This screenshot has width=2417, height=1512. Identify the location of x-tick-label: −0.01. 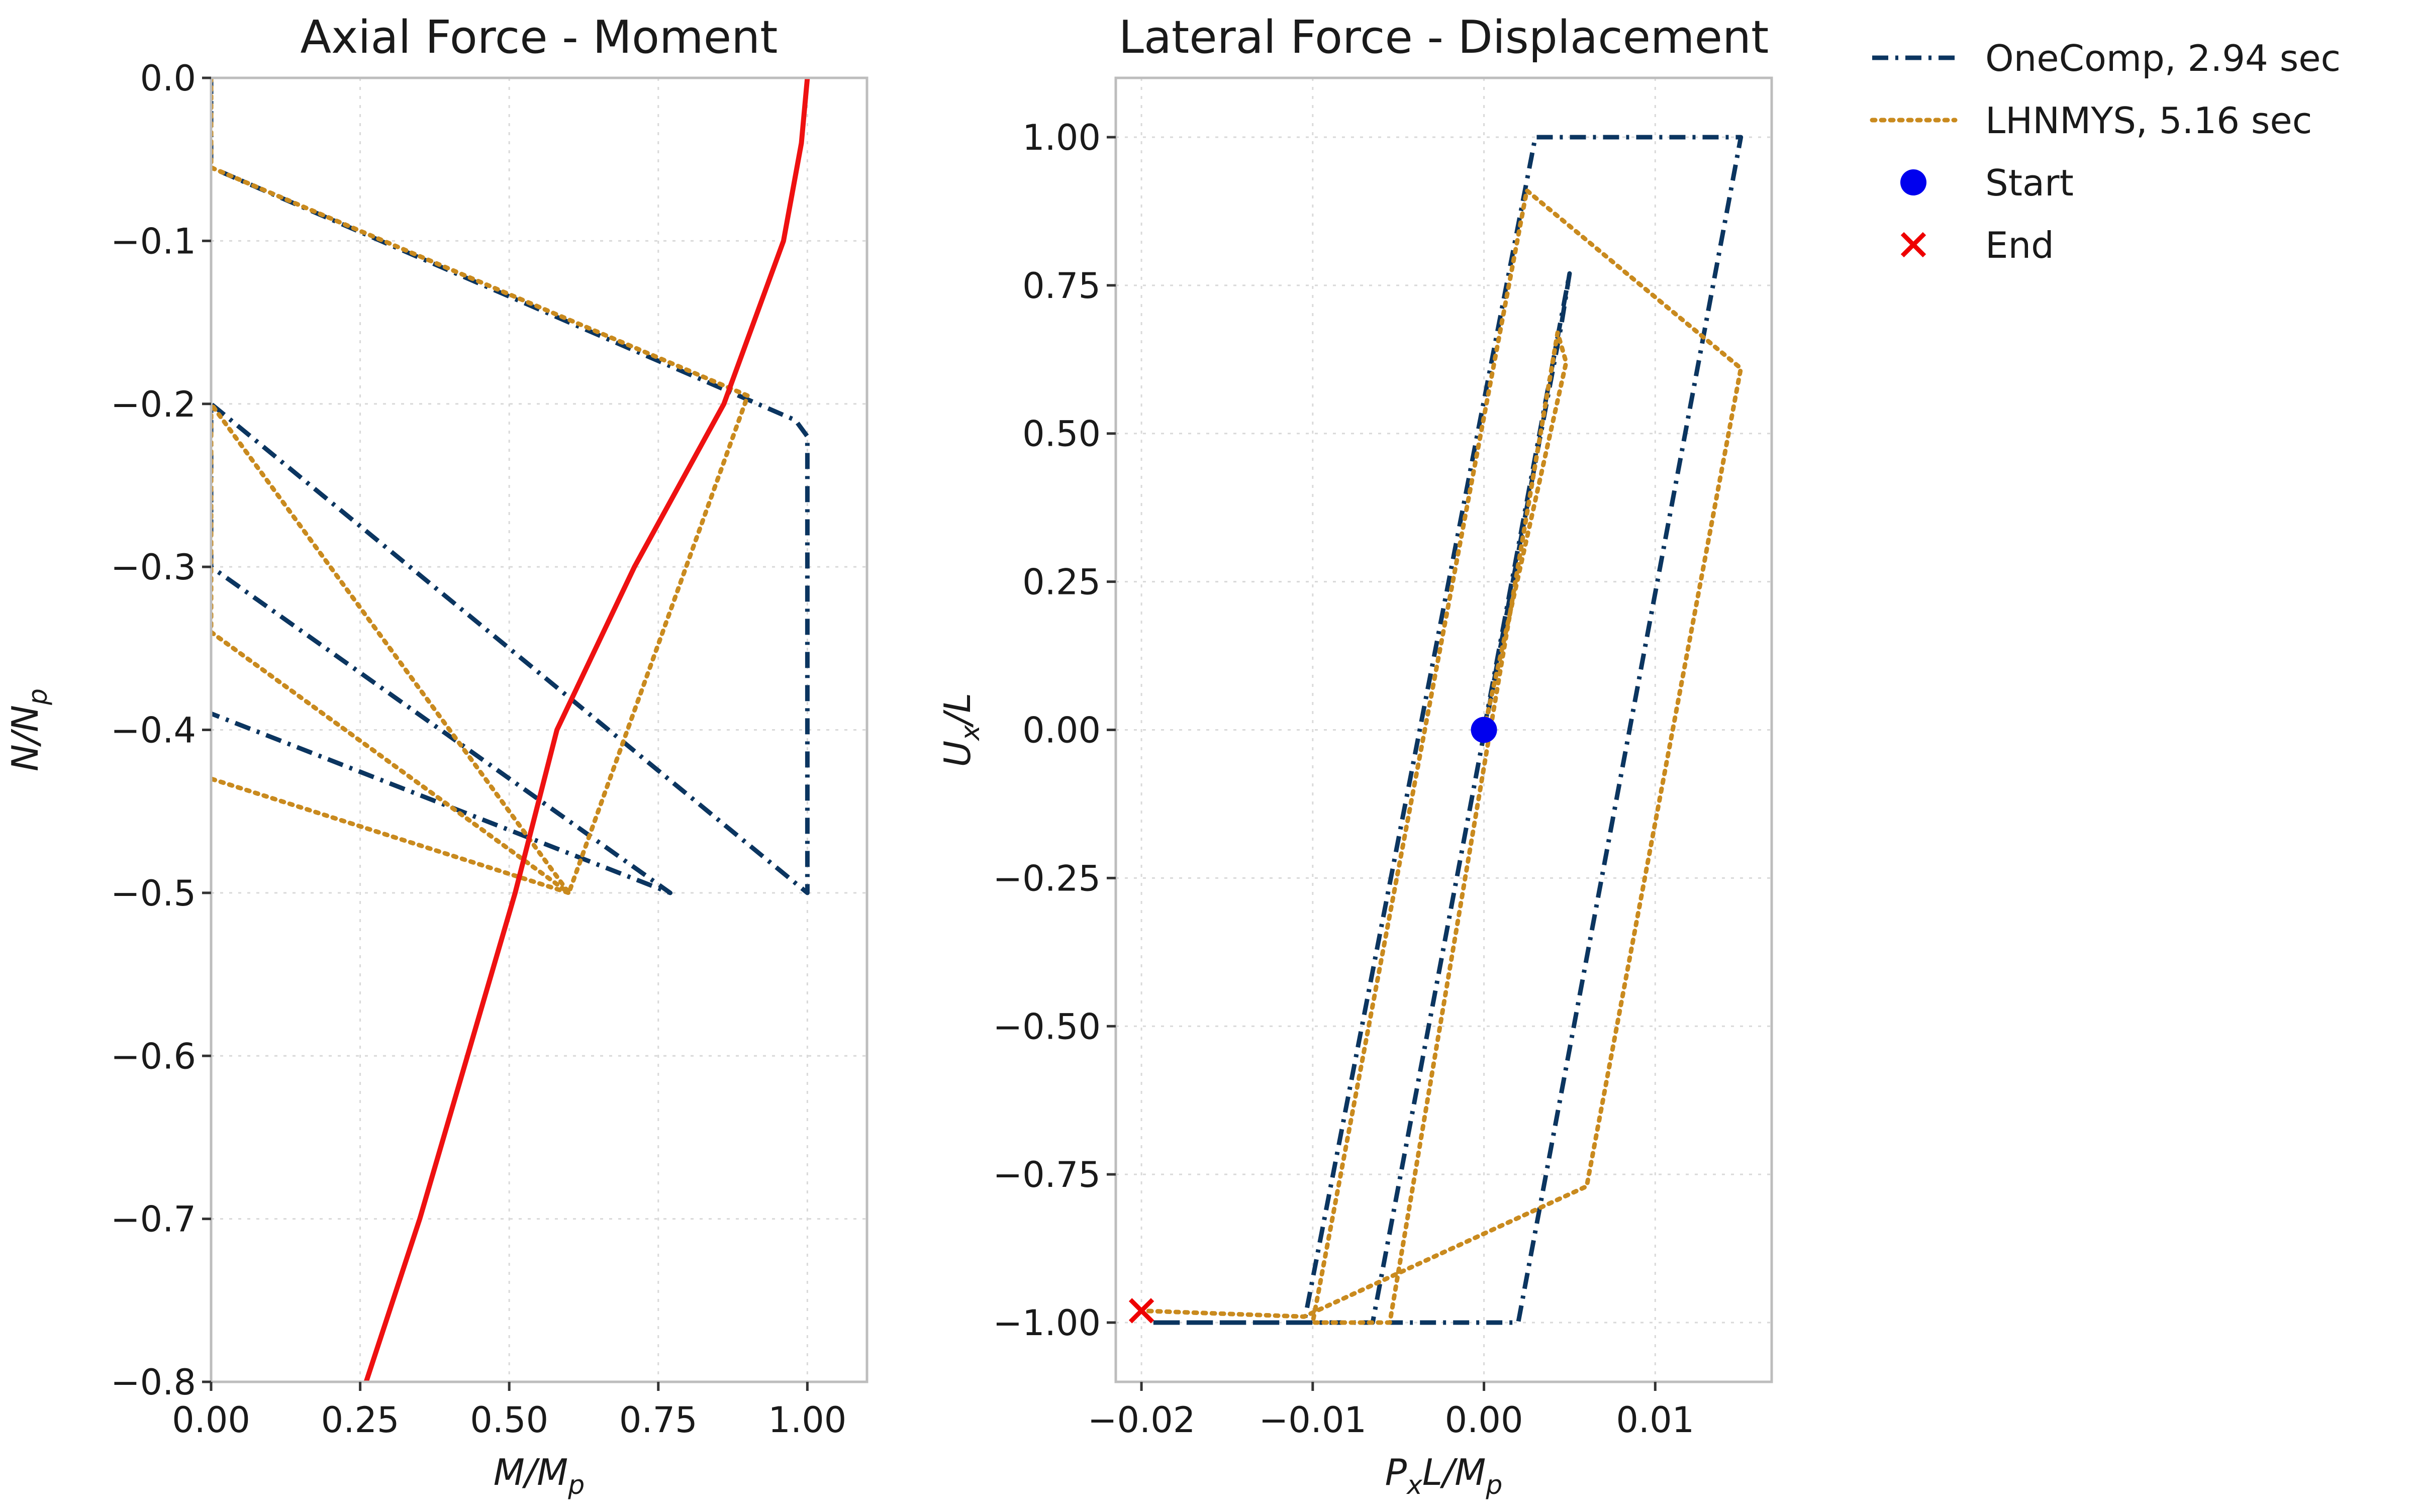
(1313, 1420).